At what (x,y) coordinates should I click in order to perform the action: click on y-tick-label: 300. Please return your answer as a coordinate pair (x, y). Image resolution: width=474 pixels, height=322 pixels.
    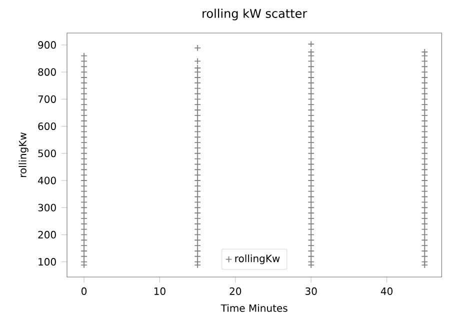
    Looking at the image, I should click on (47, 208).